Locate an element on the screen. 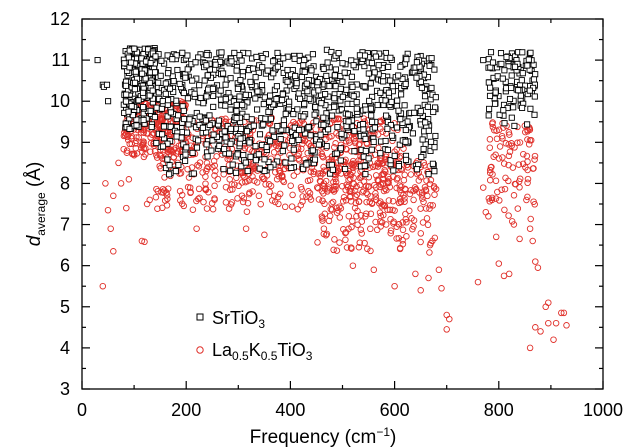  x-tick-label: 800 is located at coordinates (499, 410).